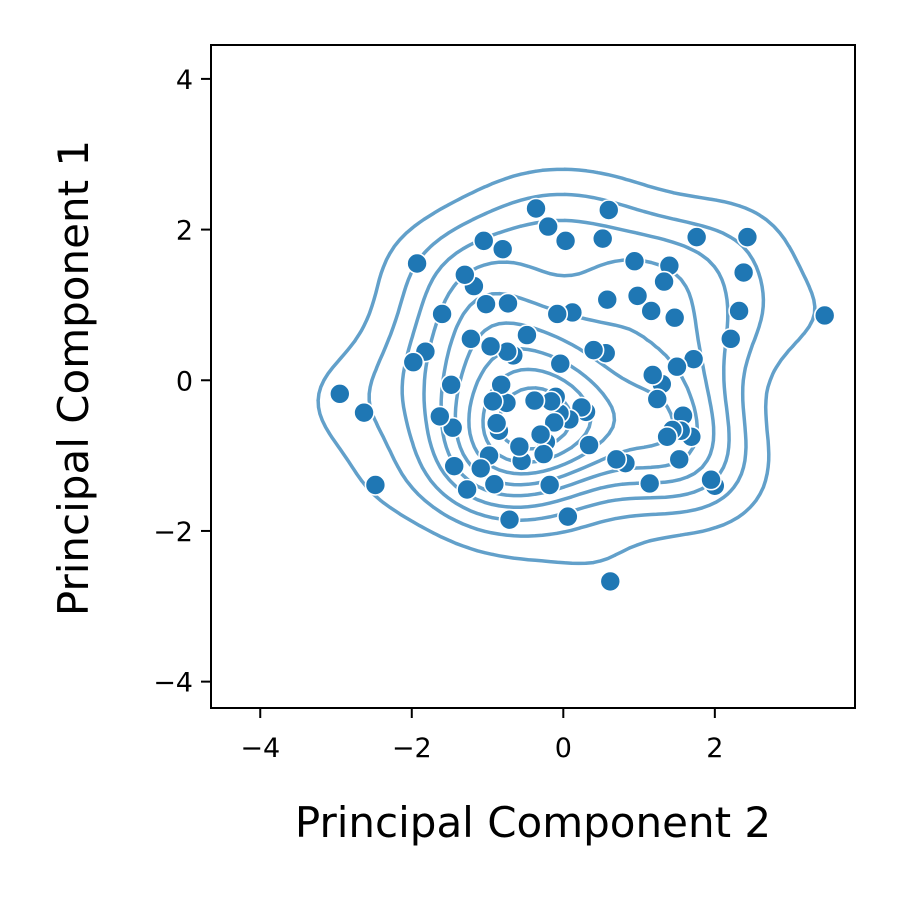 The height and width of the screenshot is (904, 900). I want to click on y-axis-ticks: −4 −2 0 2 4, so click(182, 382).